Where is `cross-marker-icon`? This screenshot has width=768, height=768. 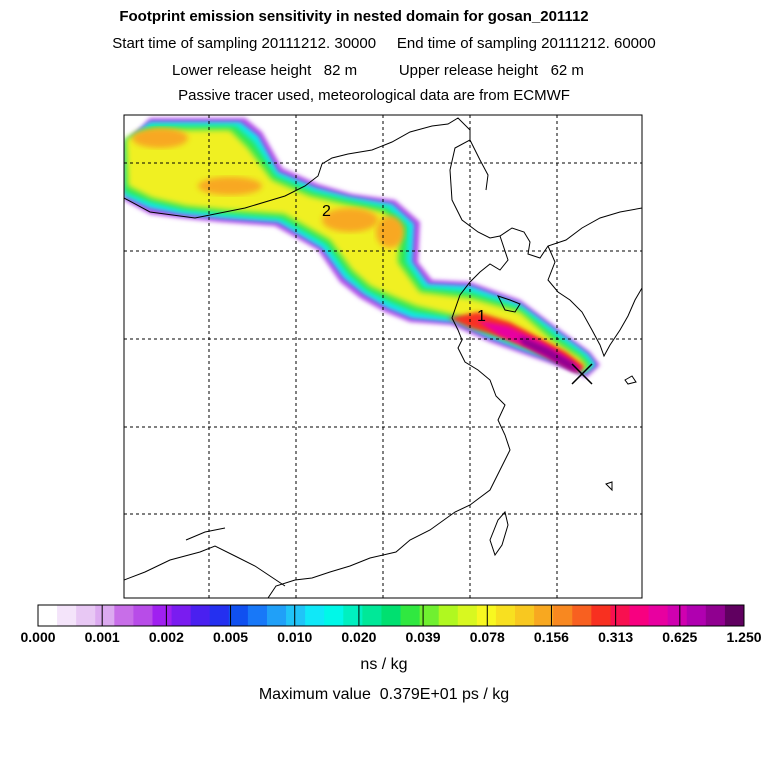
cross-marker-icon is located at coordinates (582, 374).